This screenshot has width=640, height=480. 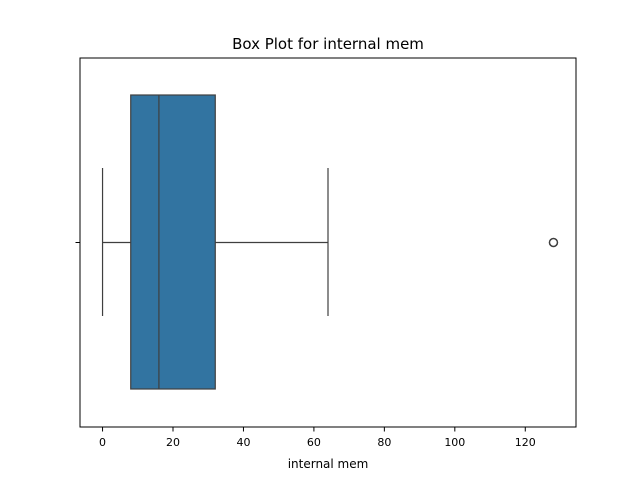 I want to click on x-tick-label: 0, so click(x=102, y=442).